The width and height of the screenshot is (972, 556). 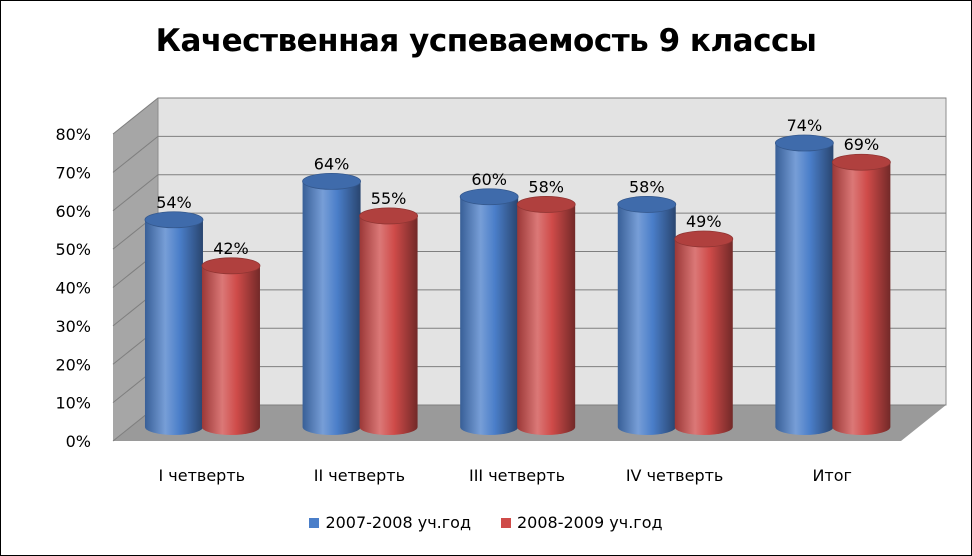 I want to click on legend: 2007-2008 уч.год 2008-2009 уч.год, so click(x=486, y=522).